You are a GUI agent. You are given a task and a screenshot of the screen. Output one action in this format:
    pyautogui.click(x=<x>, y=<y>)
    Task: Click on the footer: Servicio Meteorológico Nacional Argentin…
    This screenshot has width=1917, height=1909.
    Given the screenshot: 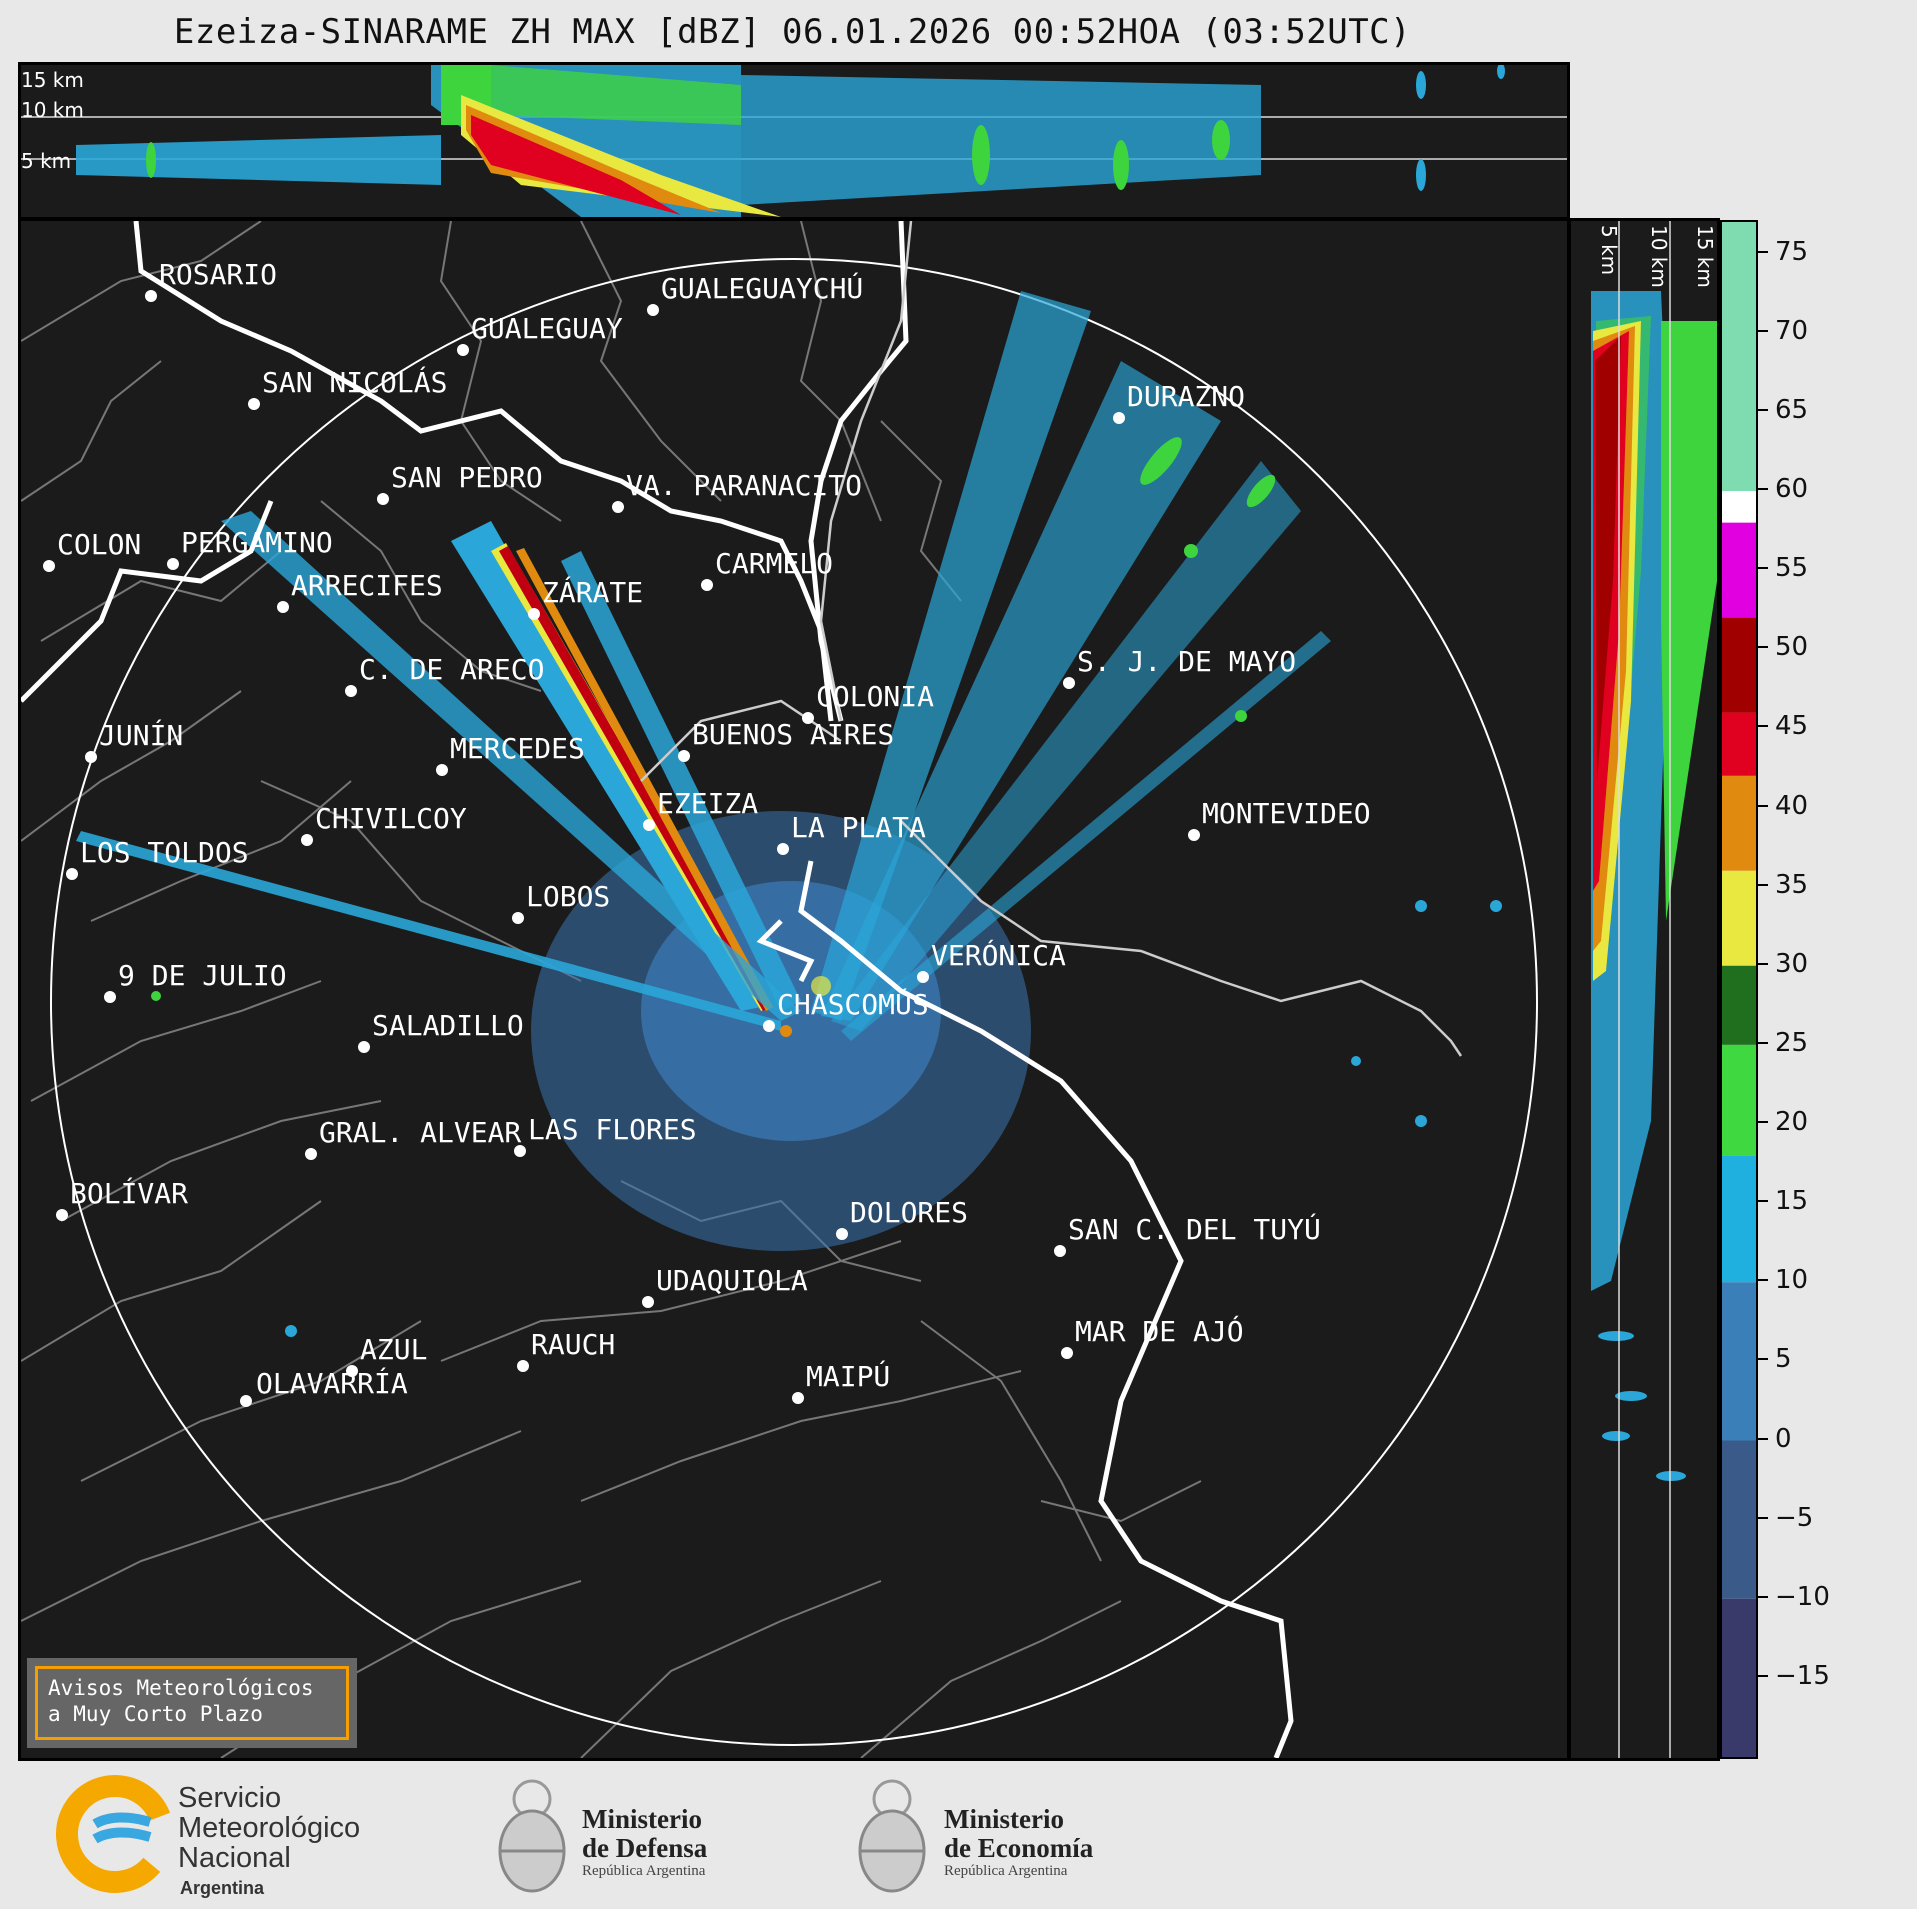 What is the action you would take?
    pyautogui.click(x=958, y=1835)
    